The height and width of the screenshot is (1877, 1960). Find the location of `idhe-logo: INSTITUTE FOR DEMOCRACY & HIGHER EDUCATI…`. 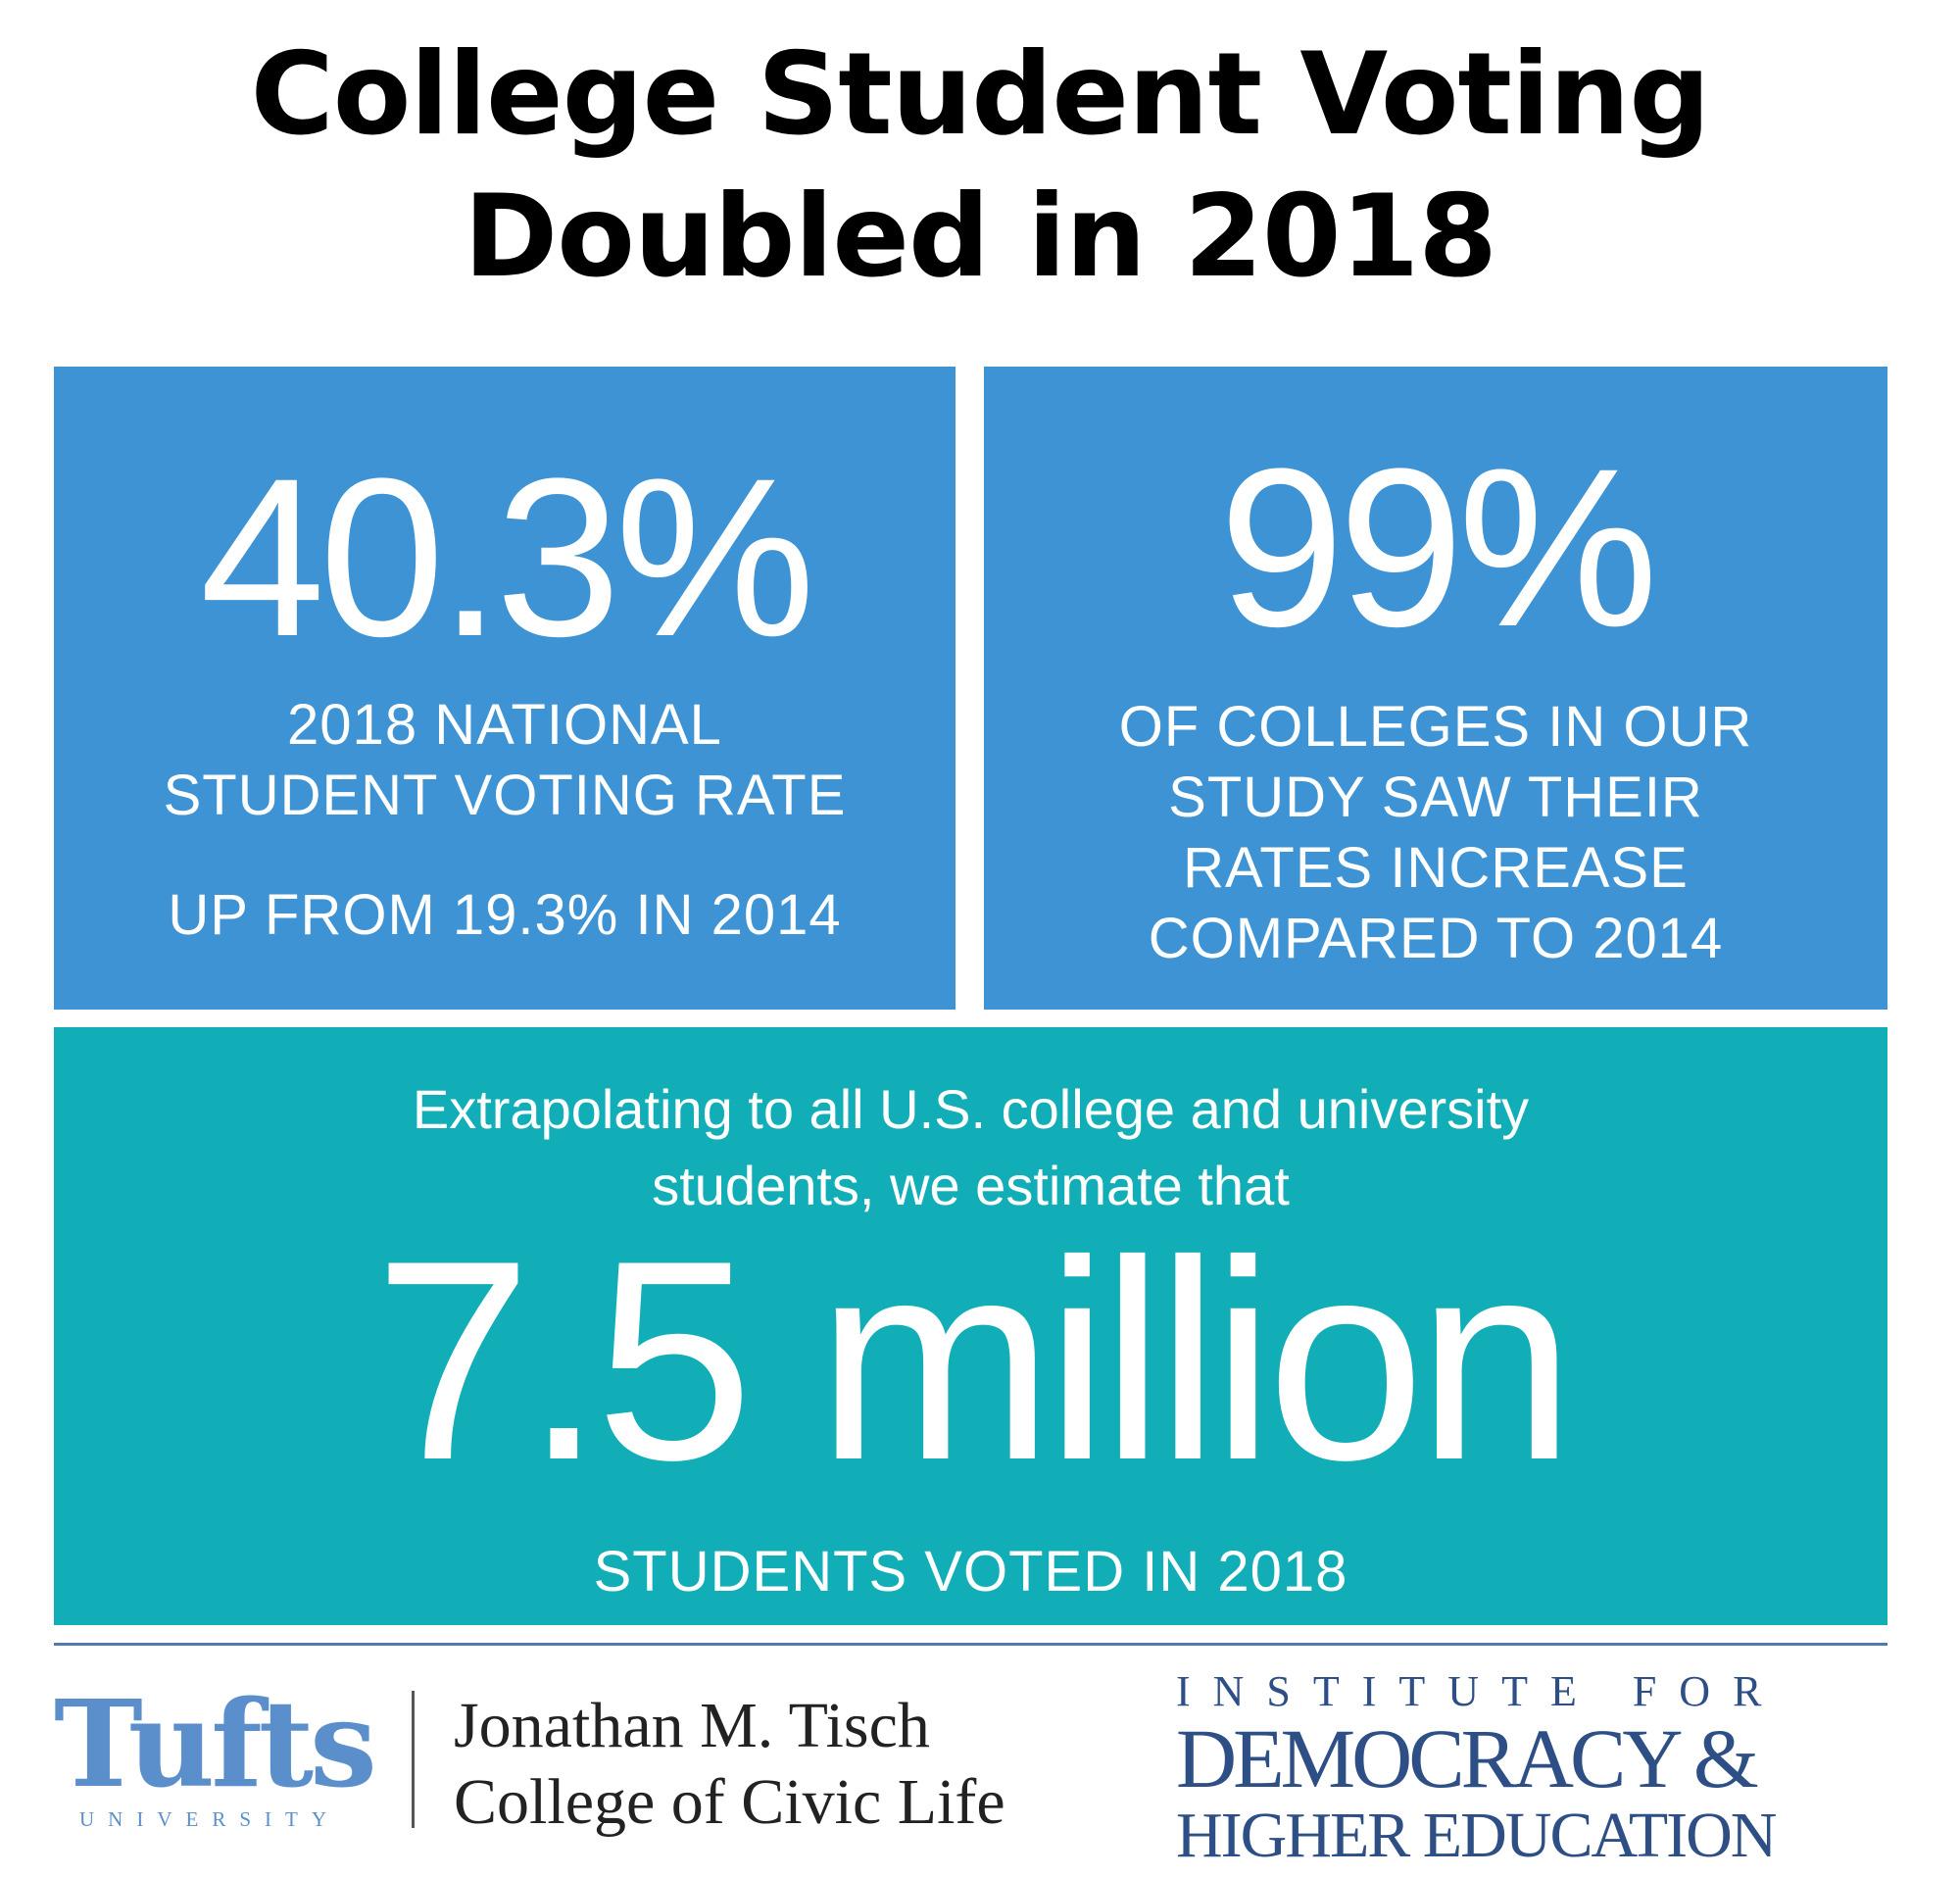

idhe-logo: INSTITUTE FOR DEMOCRACY & HIGHER EDUCATI… is located at coordinates (1531, 1769).